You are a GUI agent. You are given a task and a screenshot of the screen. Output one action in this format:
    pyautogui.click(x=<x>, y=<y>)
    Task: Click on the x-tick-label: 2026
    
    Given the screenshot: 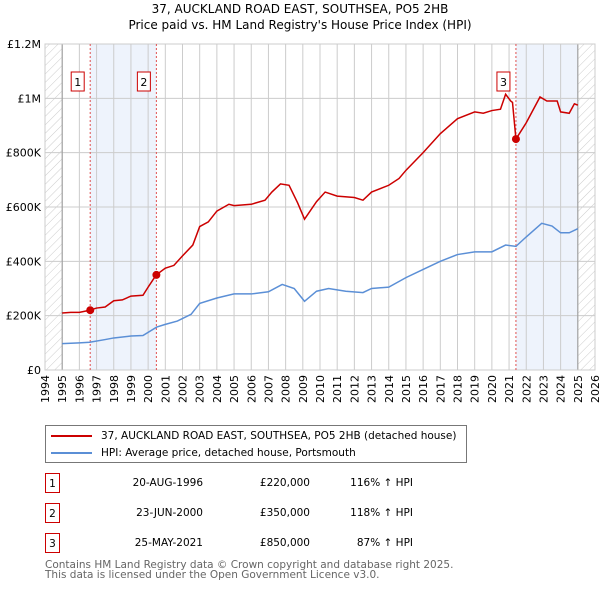 What is the action you would take?
    pyautogui.click(x=594, y=389)
    